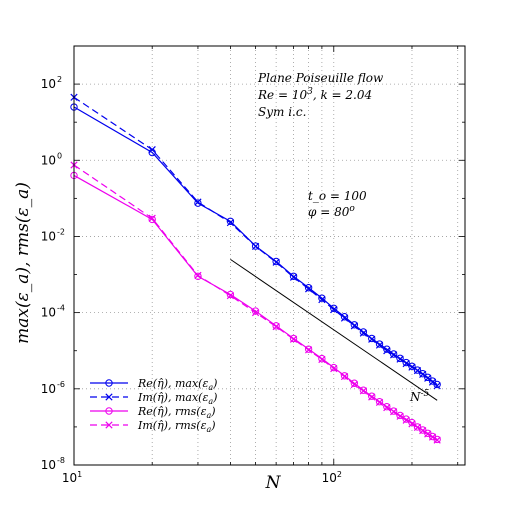 This screenshot has width=518, height=518. Describe the element at coordinates (79, 474) in the screenshot. I see `x-tick-label-exponent: 1` at that location.